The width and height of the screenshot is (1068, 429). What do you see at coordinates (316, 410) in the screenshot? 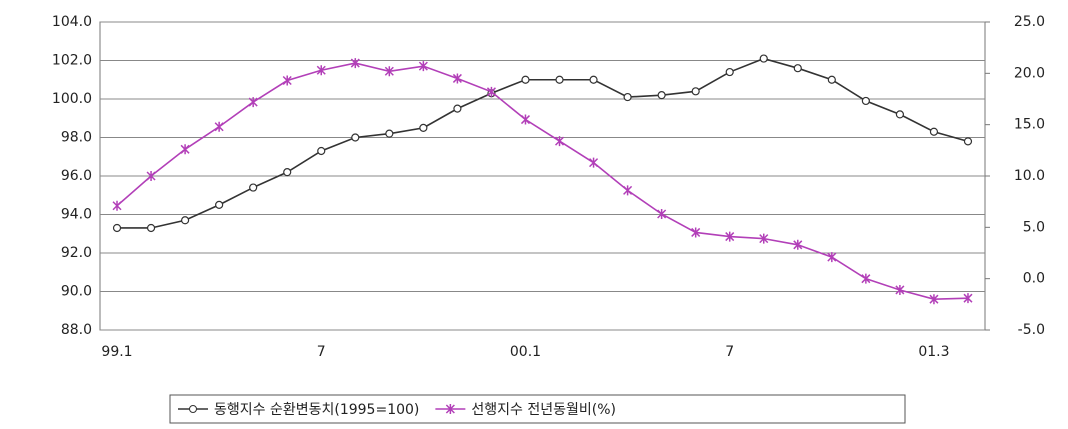
I see `legend-label: 동행지수 순환변동치(1995=100)` at bounding box center [316, 410].